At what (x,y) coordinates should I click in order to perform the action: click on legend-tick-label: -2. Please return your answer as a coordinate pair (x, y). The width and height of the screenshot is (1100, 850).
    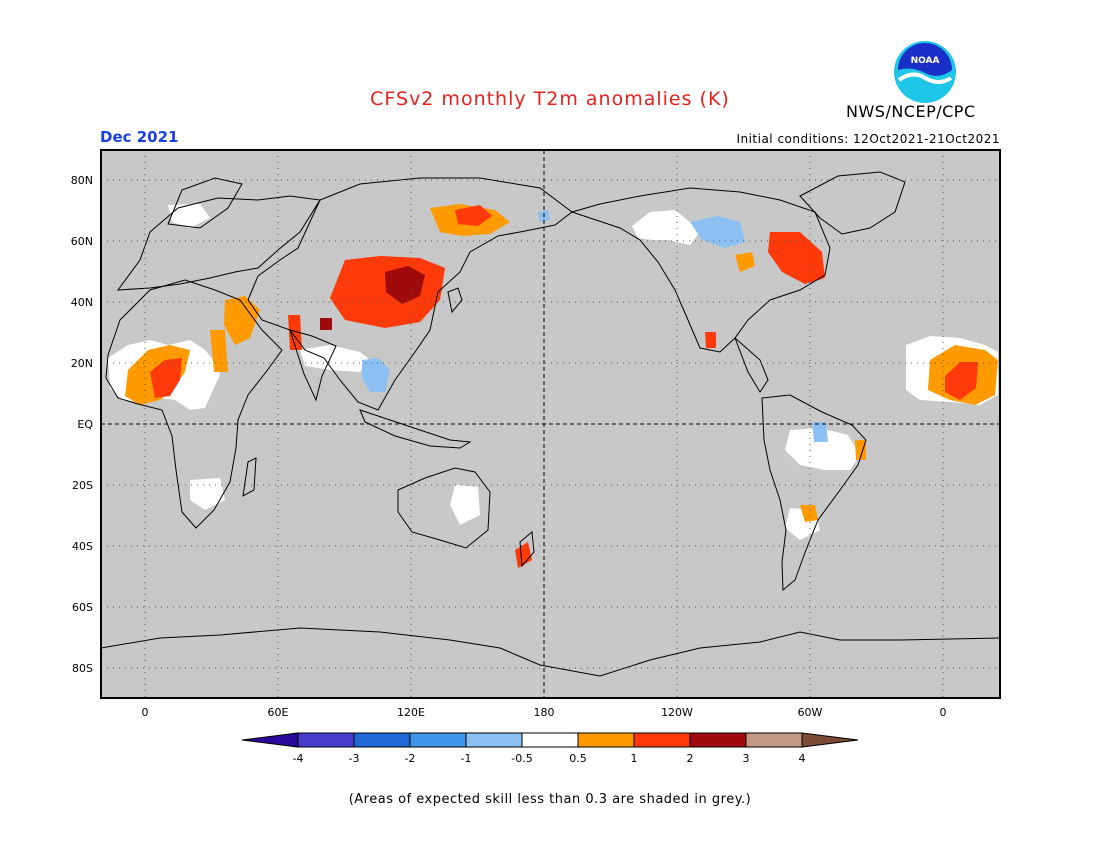
    Looking at the image, I should click on (410, 758).